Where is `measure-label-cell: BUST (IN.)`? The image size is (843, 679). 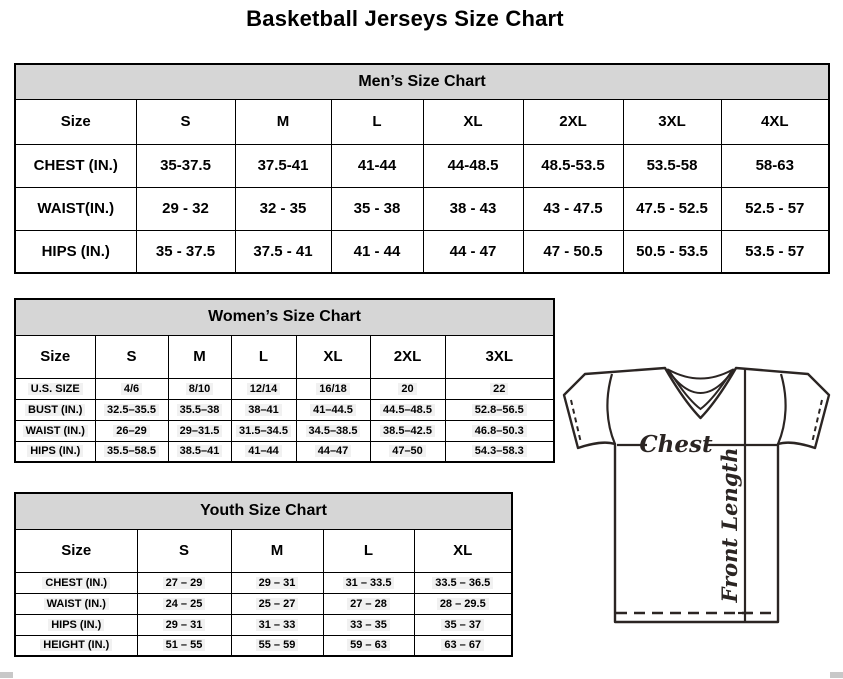
measure-label-cell: BUST (IN.) is located at coordinates (55, 409).